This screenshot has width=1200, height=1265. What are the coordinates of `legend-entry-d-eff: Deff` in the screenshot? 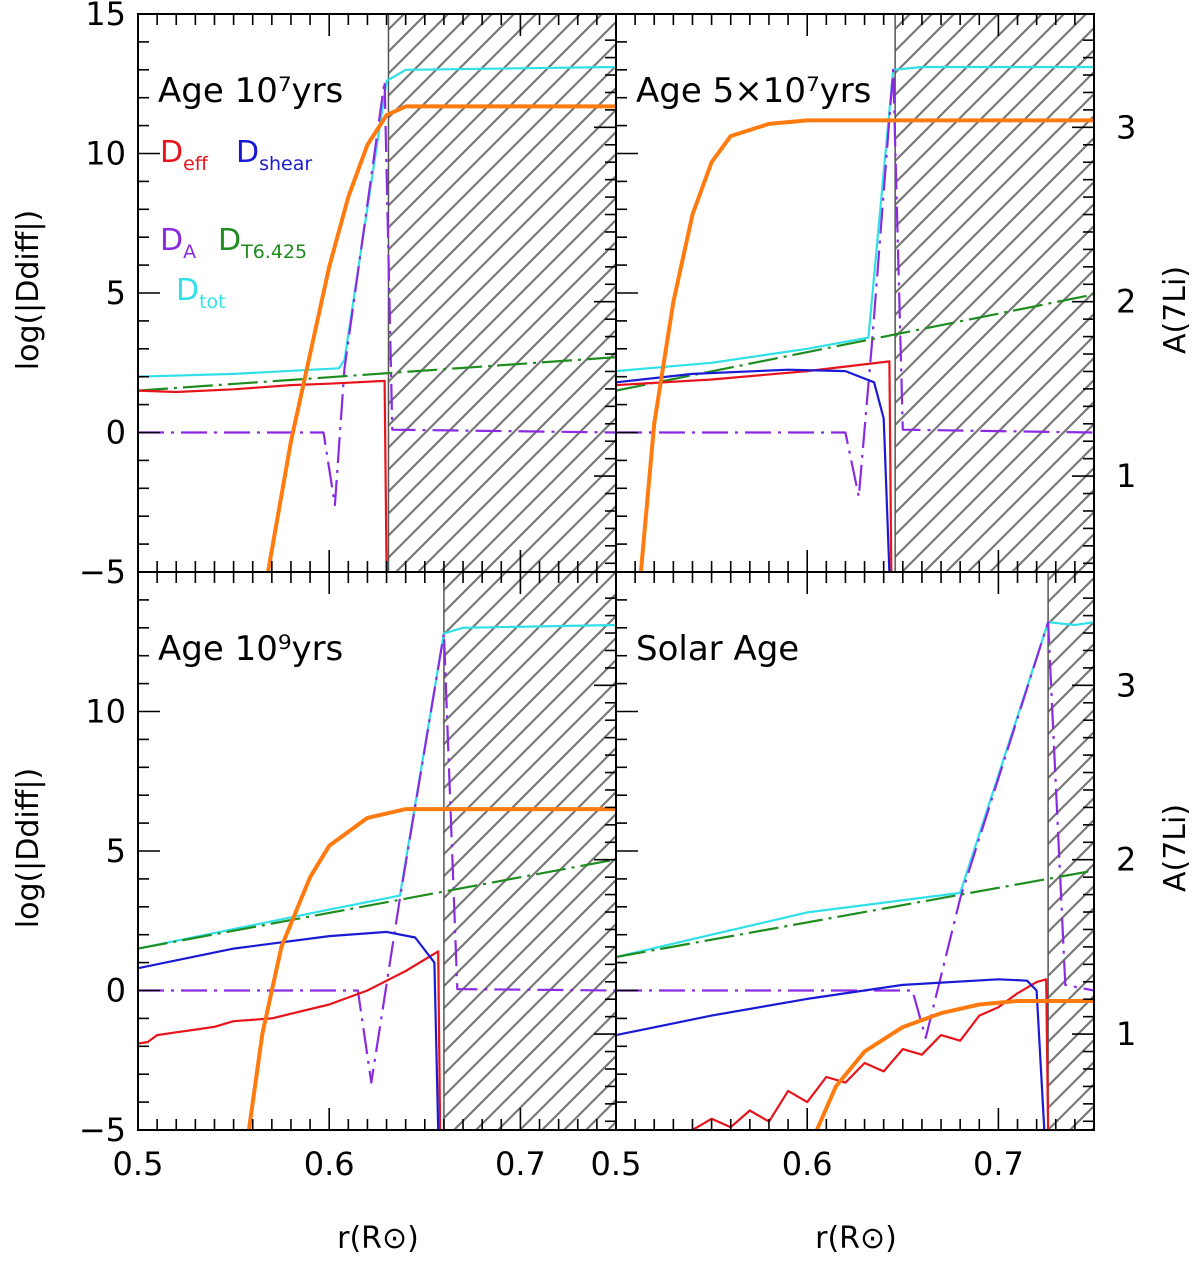 It's located at (184, 155).